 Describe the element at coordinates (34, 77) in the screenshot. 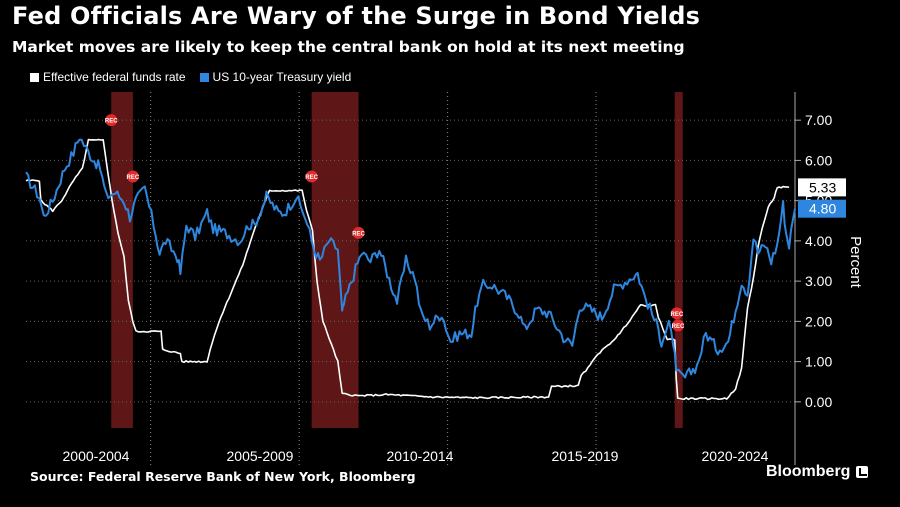

I see `legend-swatch-fed-funds` at that location.